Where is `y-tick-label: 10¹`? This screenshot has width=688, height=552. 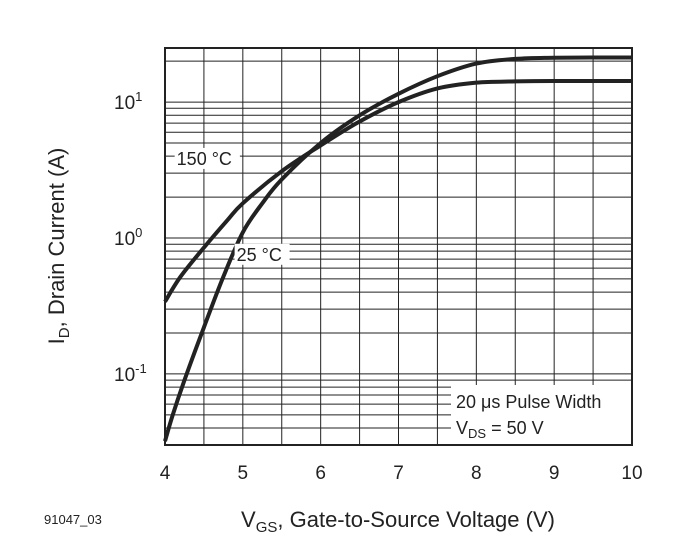
y-tick-label: 10¹ is located at coordinates (128, 101).